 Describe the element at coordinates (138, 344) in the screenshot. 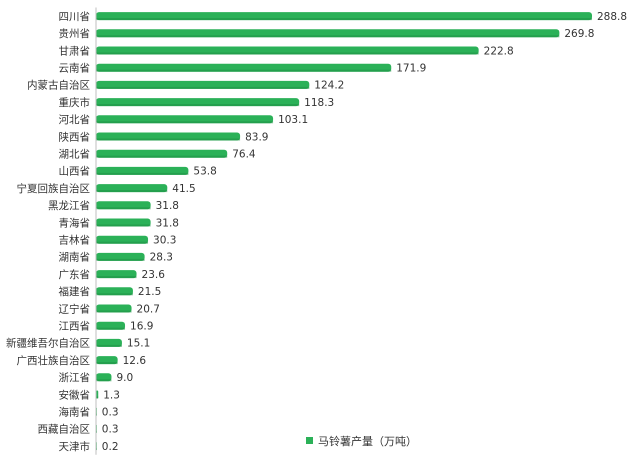

I see `value-label: 15.1` at that location.